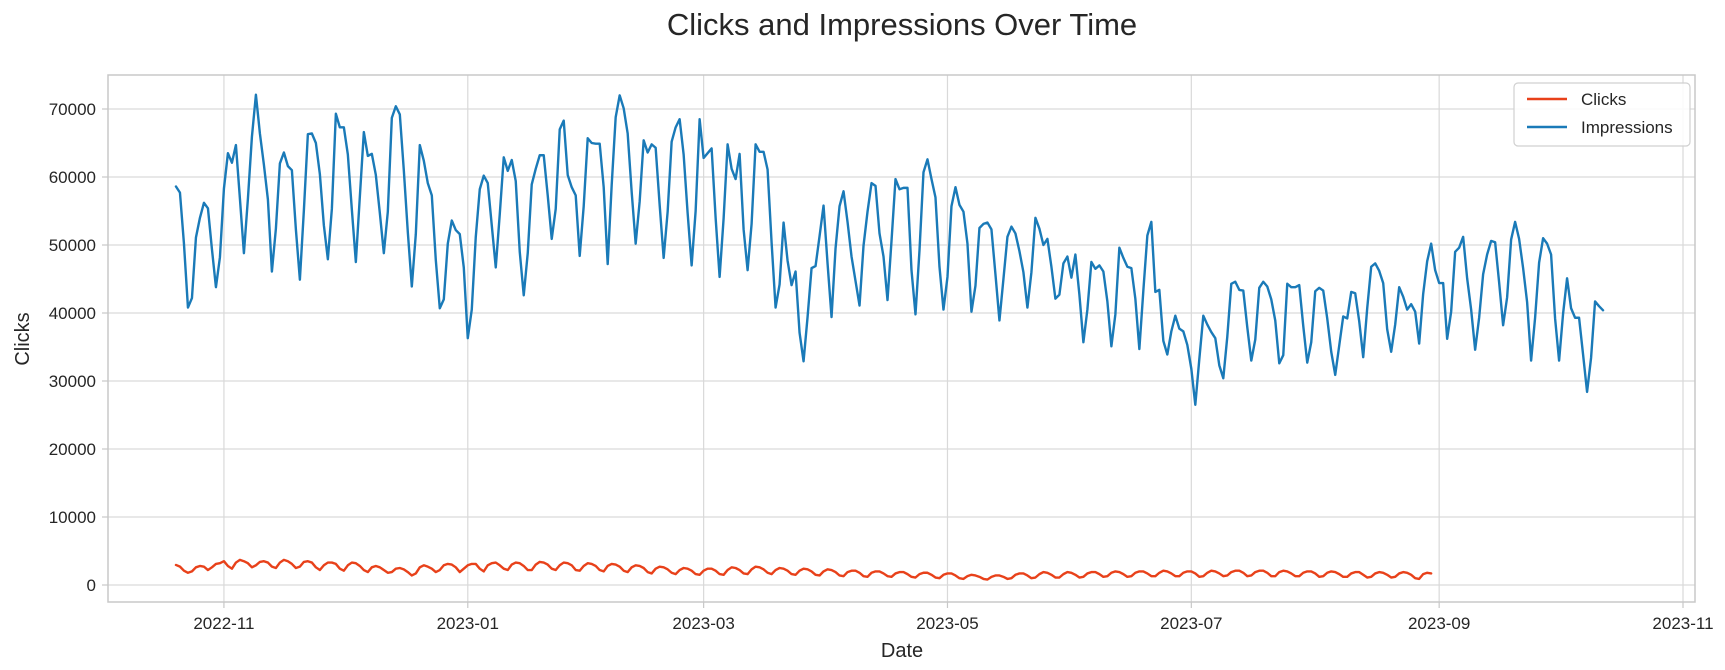 The width and height of the screenshot is (1725, 670). Describe the element at coordinates (78, 347) in the screenshot. I see `y-axis-ticks: 0 10000 20000 30000 40000 50000 60000 70000` at that location.